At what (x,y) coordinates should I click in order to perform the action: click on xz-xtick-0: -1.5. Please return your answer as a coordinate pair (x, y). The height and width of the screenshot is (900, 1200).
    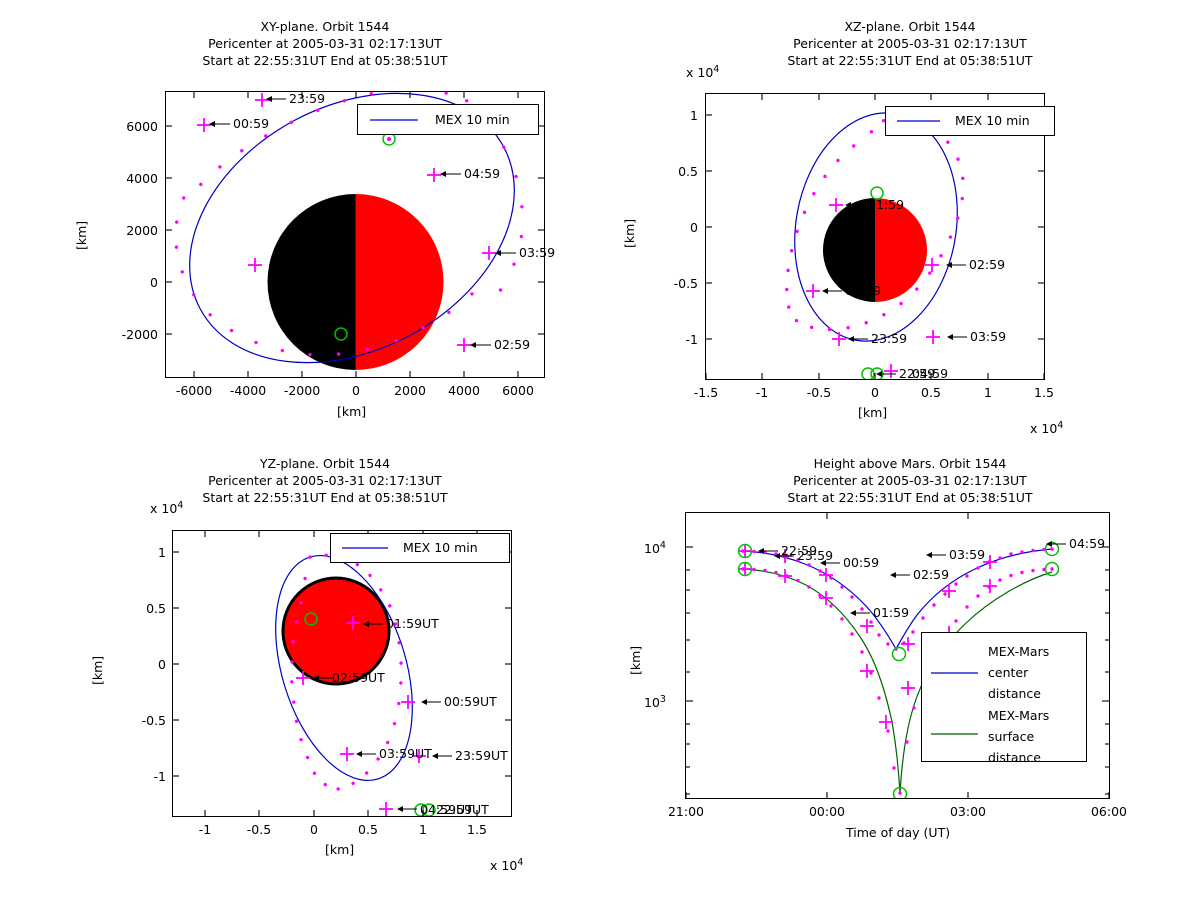
    Looking at the image, I should click on (706, 392).